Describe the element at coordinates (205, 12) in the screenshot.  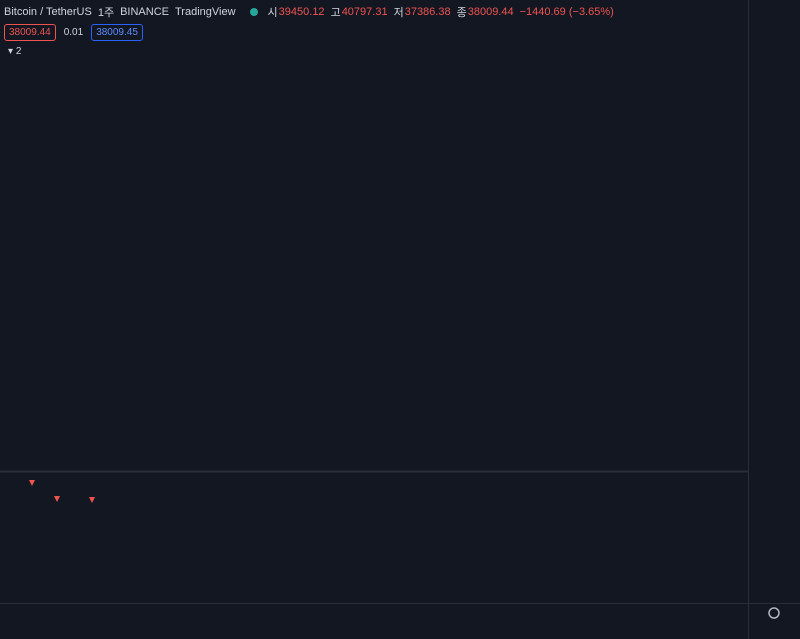
I see `brand: TradingView` at that location.